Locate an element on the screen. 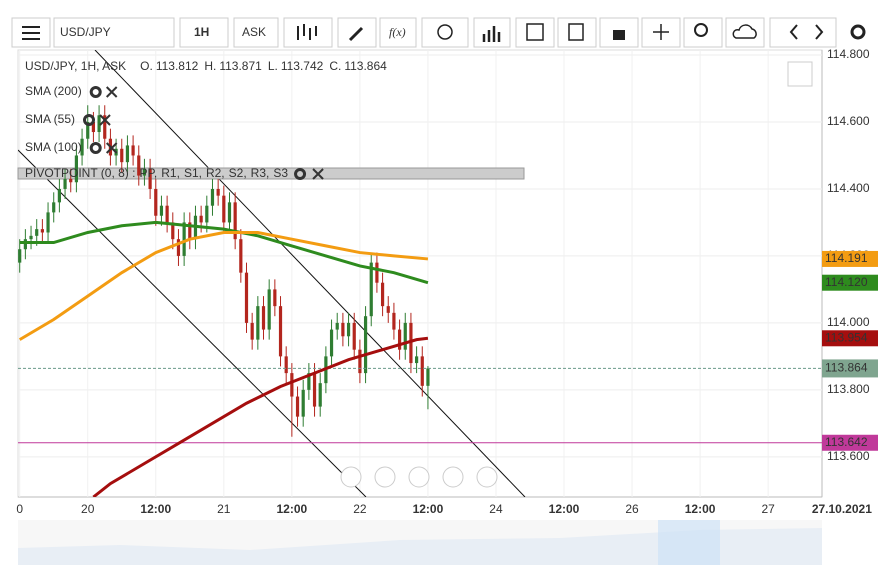 Image resolution: width=882 pixels, height=587 pixels. symbol: USD/JPY is located at coordinates (85, 32).